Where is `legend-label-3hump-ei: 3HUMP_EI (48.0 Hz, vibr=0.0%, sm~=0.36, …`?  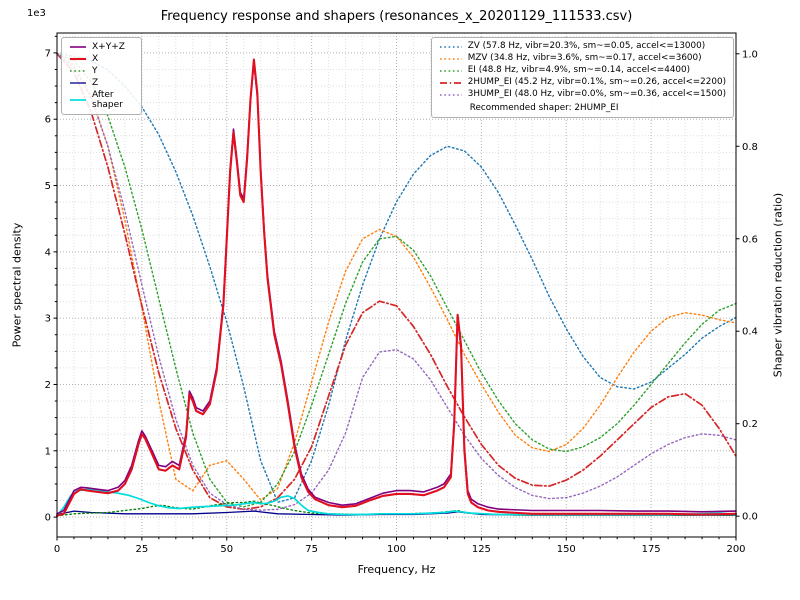
legend-label-3hump-ei: 3HUMP_EI (48.0 Hz, vibr=0.0%, sm~=0.36, … is located at coordinates (596, 94).